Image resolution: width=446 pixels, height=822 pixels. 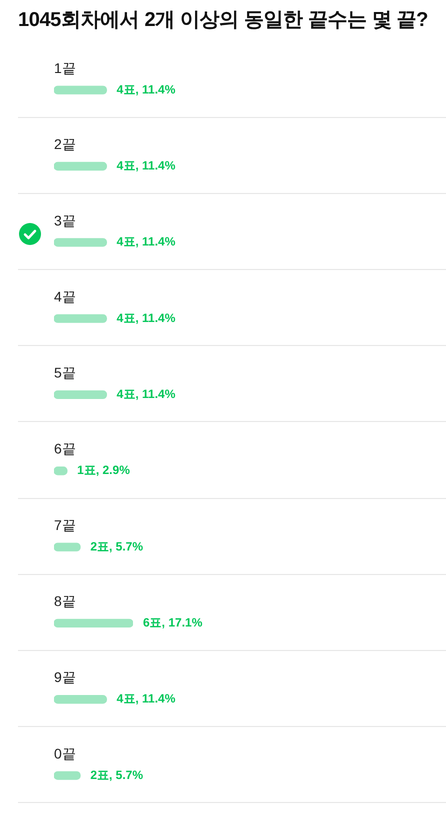 I want to click on y-tick-label: 0끝, so click(x=65, y=753).